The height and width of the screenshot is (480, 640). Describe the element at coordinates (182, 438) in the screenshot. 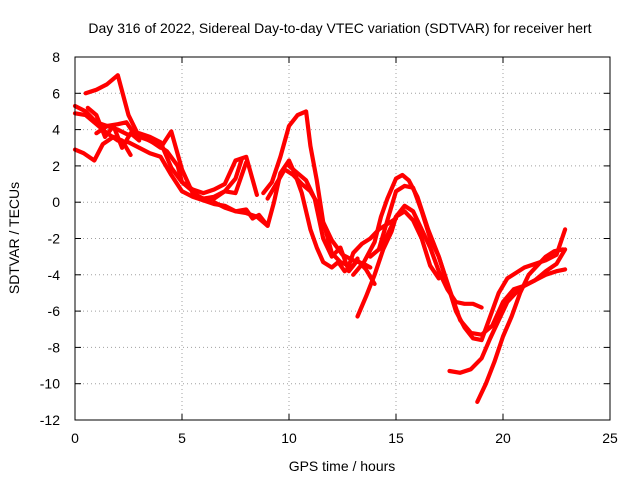

I see `x-tick-label: 5` at that location.